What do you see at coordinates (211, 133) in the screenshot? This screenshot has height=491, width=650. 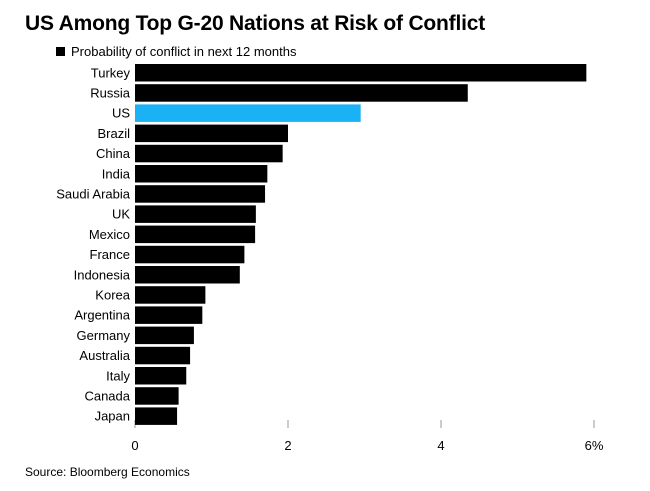 I see `bar-brazil` at bounding box center [211, 133].